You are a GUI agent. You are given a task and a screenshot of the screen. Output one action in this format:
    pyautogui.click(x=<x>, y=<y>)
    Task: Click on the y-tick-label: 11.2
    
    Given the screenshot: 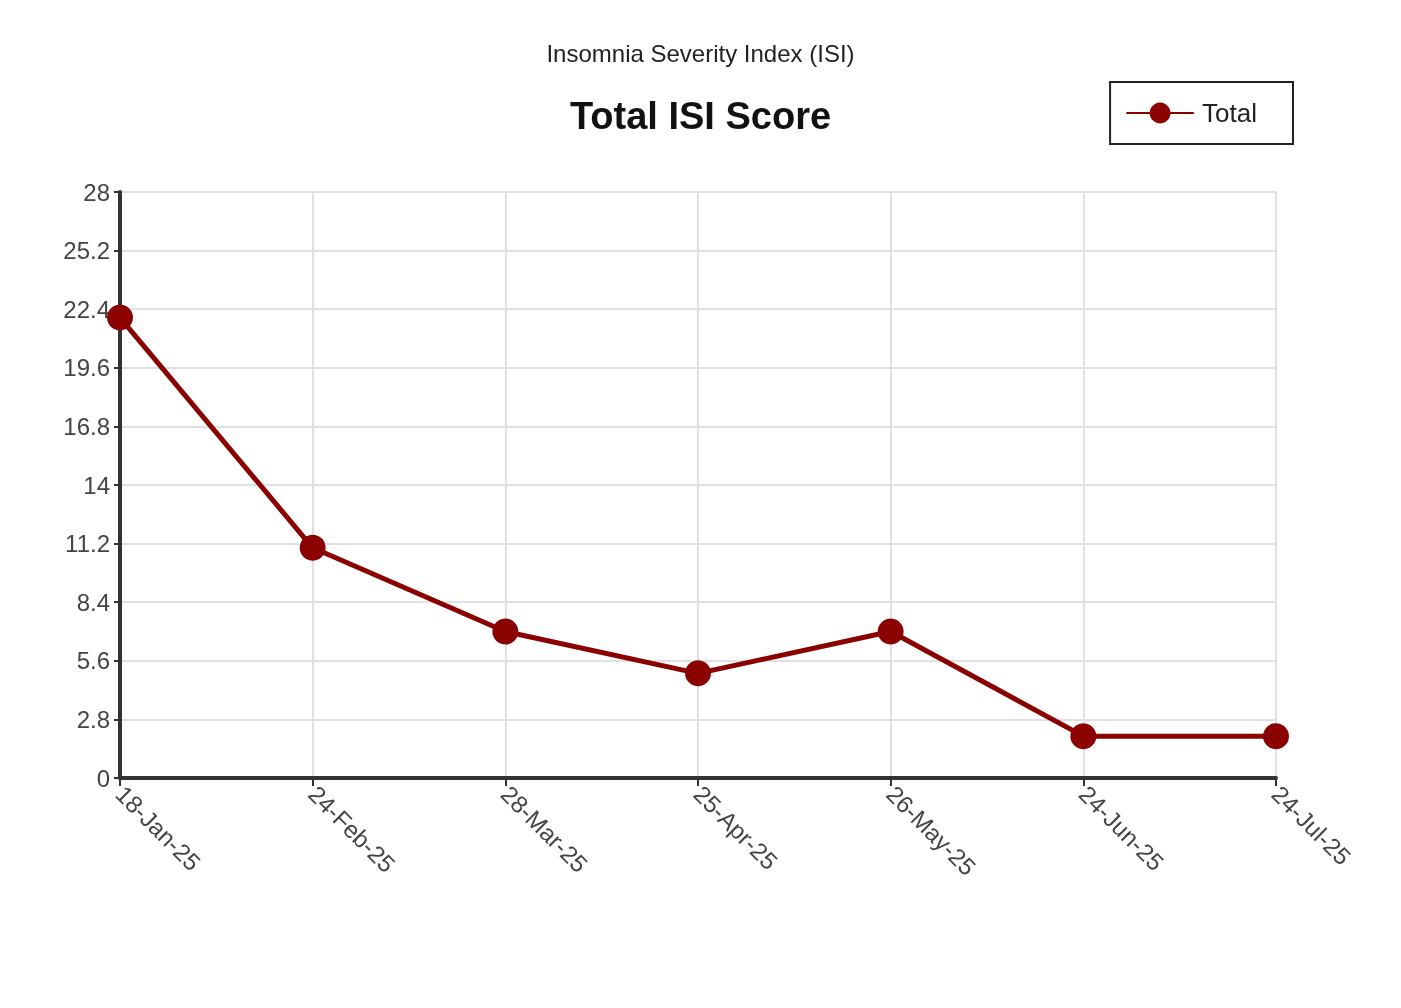 What is the action you would take?
    pyautogui.click(x=87, y=544)
    